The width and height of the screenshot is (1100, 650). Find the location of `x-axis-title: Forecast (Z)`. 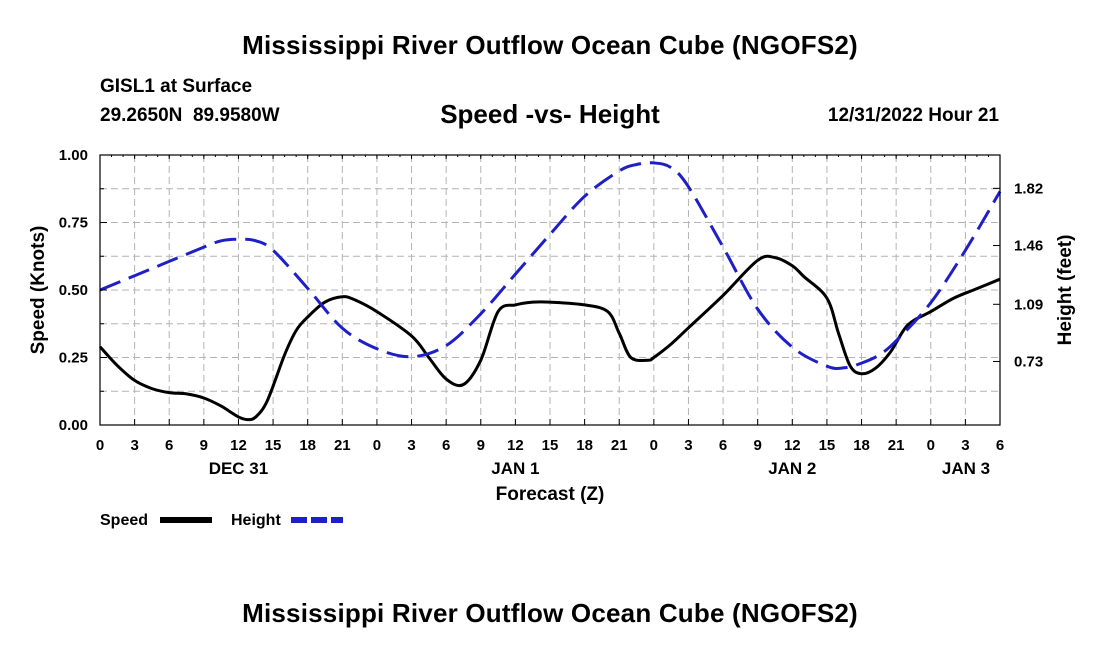

x-axis-title: Forecast (Z) is located at coordinates (550, 494).